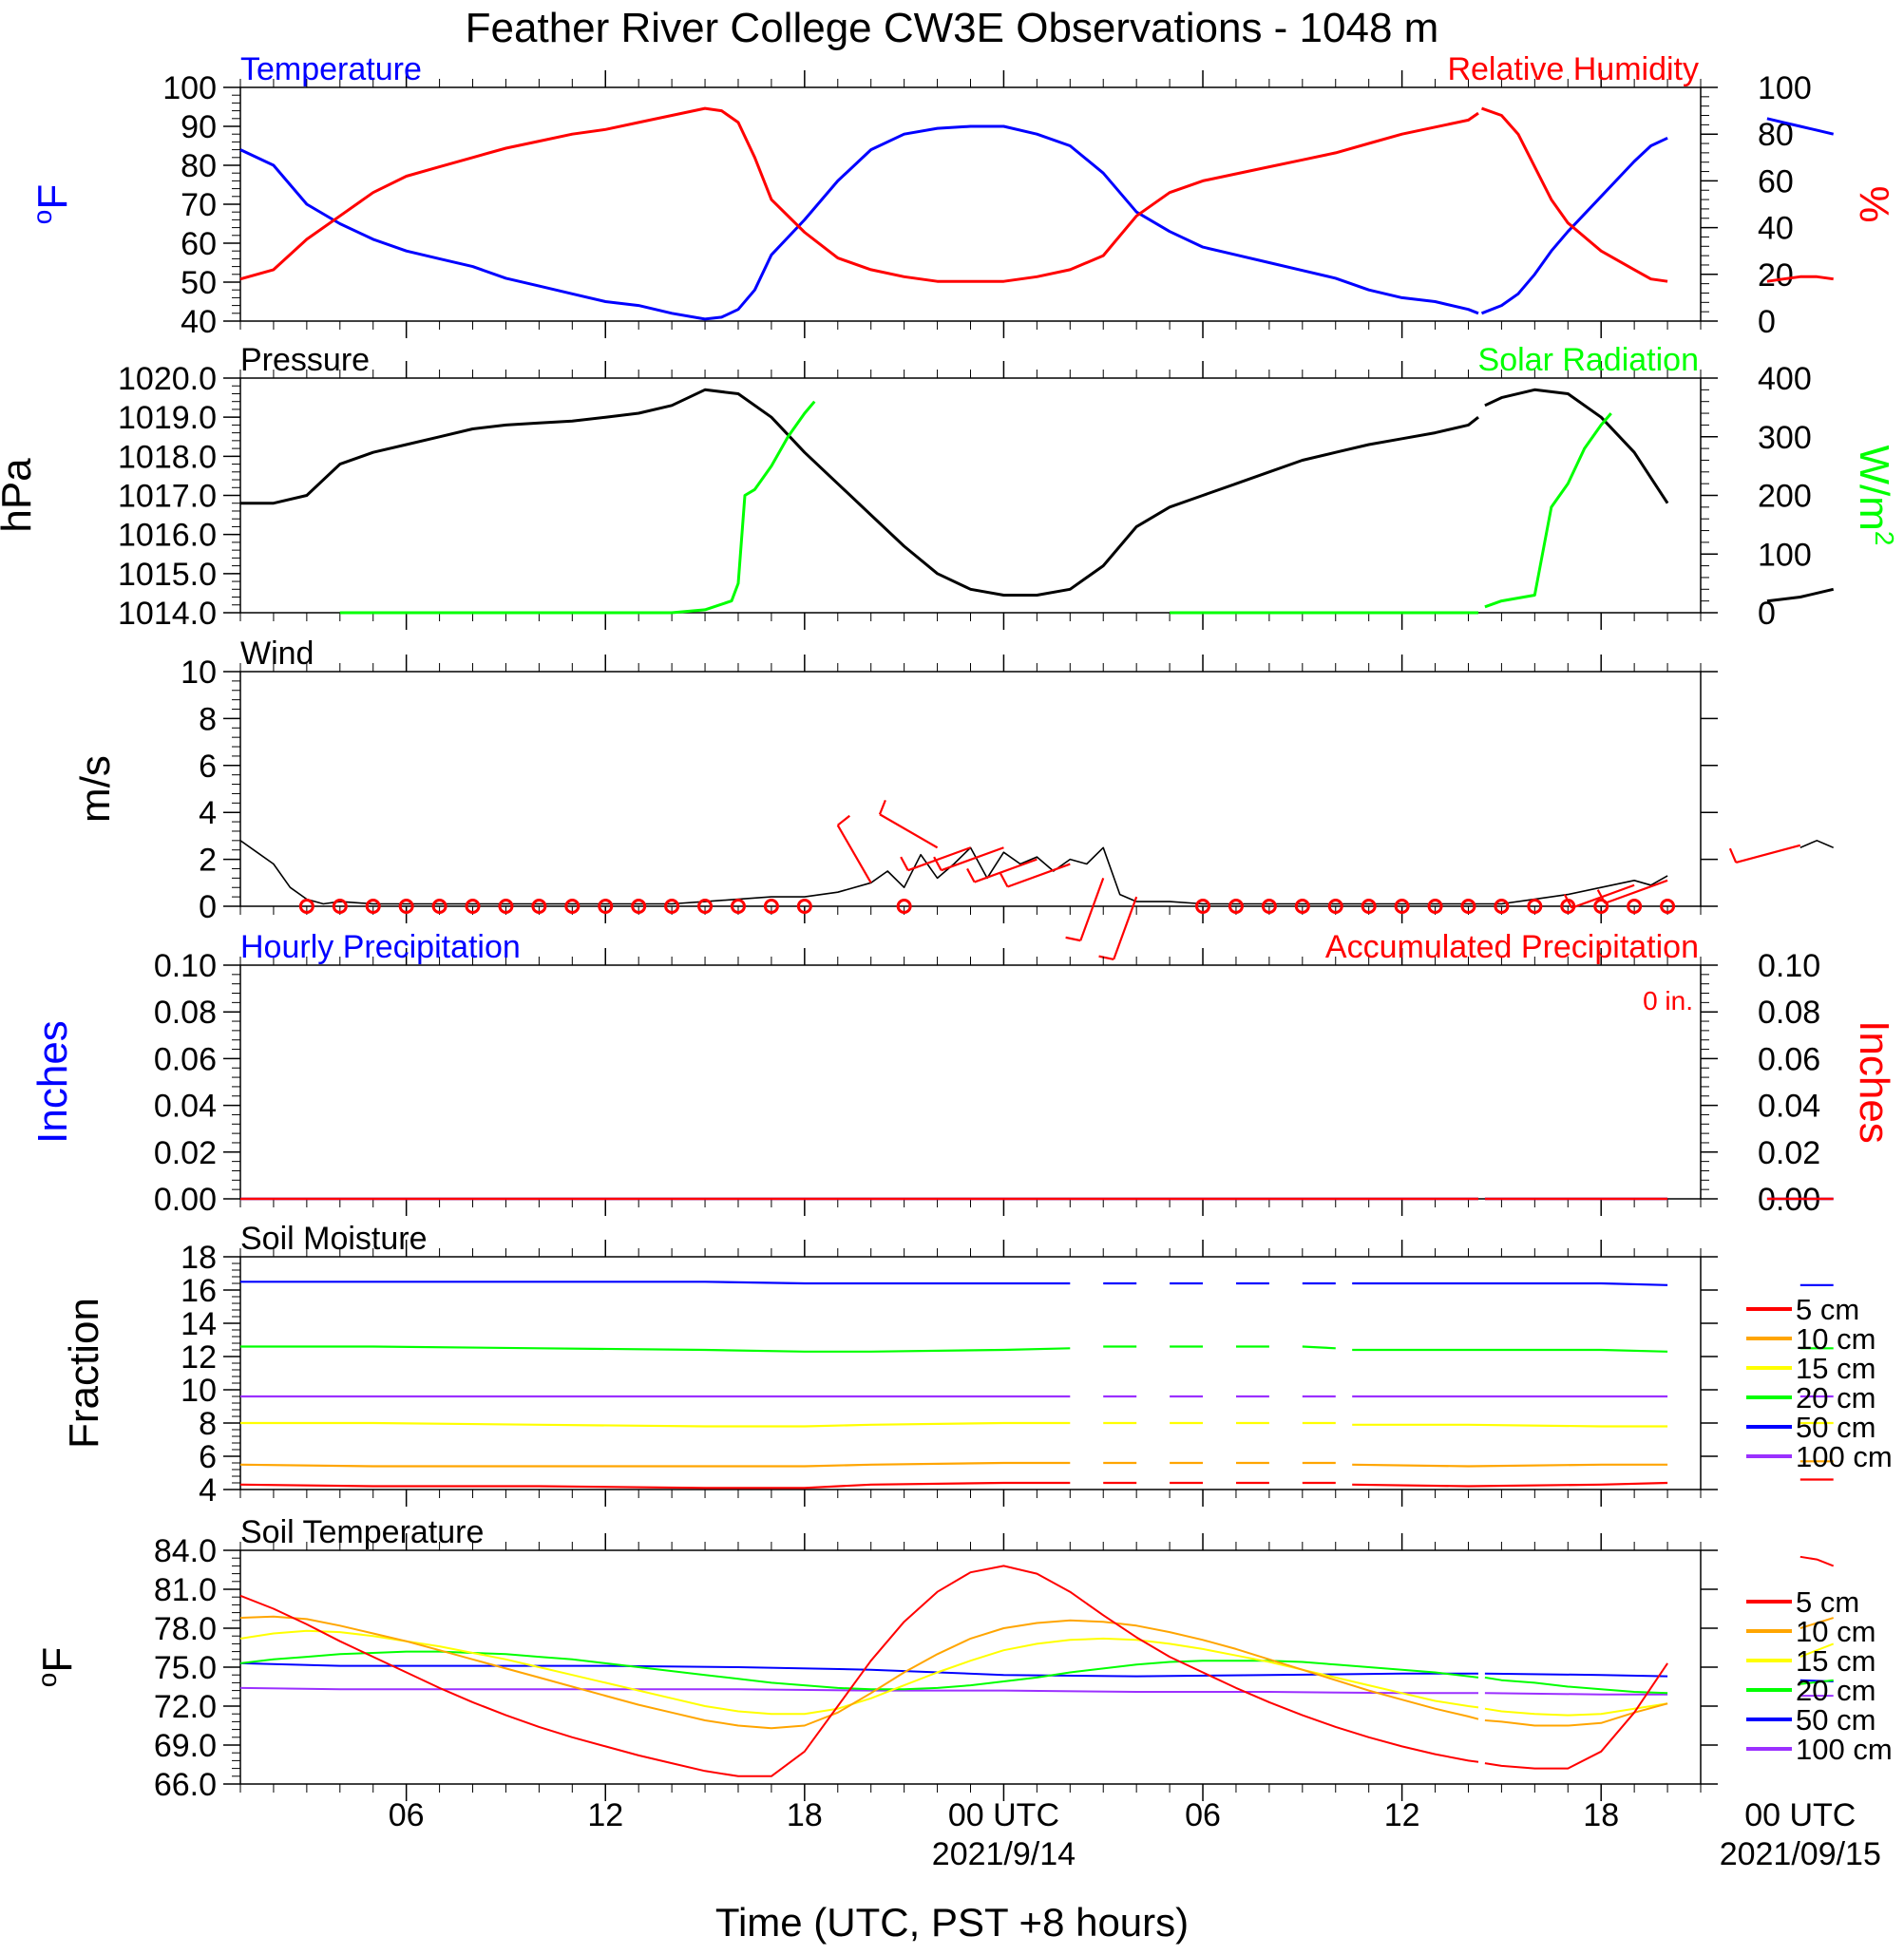 The image size is (1904, 1955). What do you see at coordinates (95, 789) in the screenshot?
I see `y-axis-label: m/s` at bounding box center [95, 789].